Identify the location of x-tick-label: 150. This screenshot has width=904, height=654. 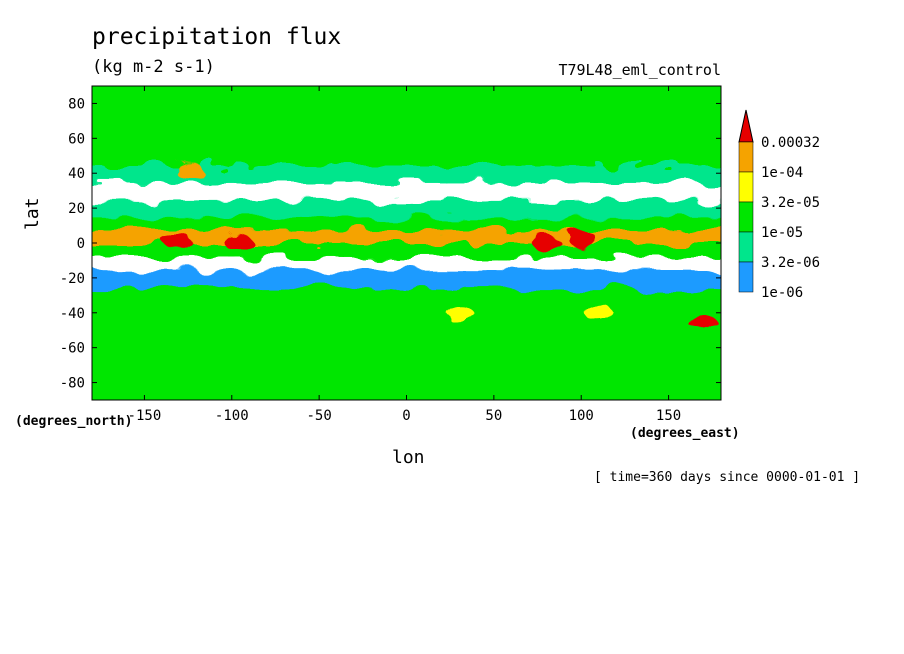
(668, 416).